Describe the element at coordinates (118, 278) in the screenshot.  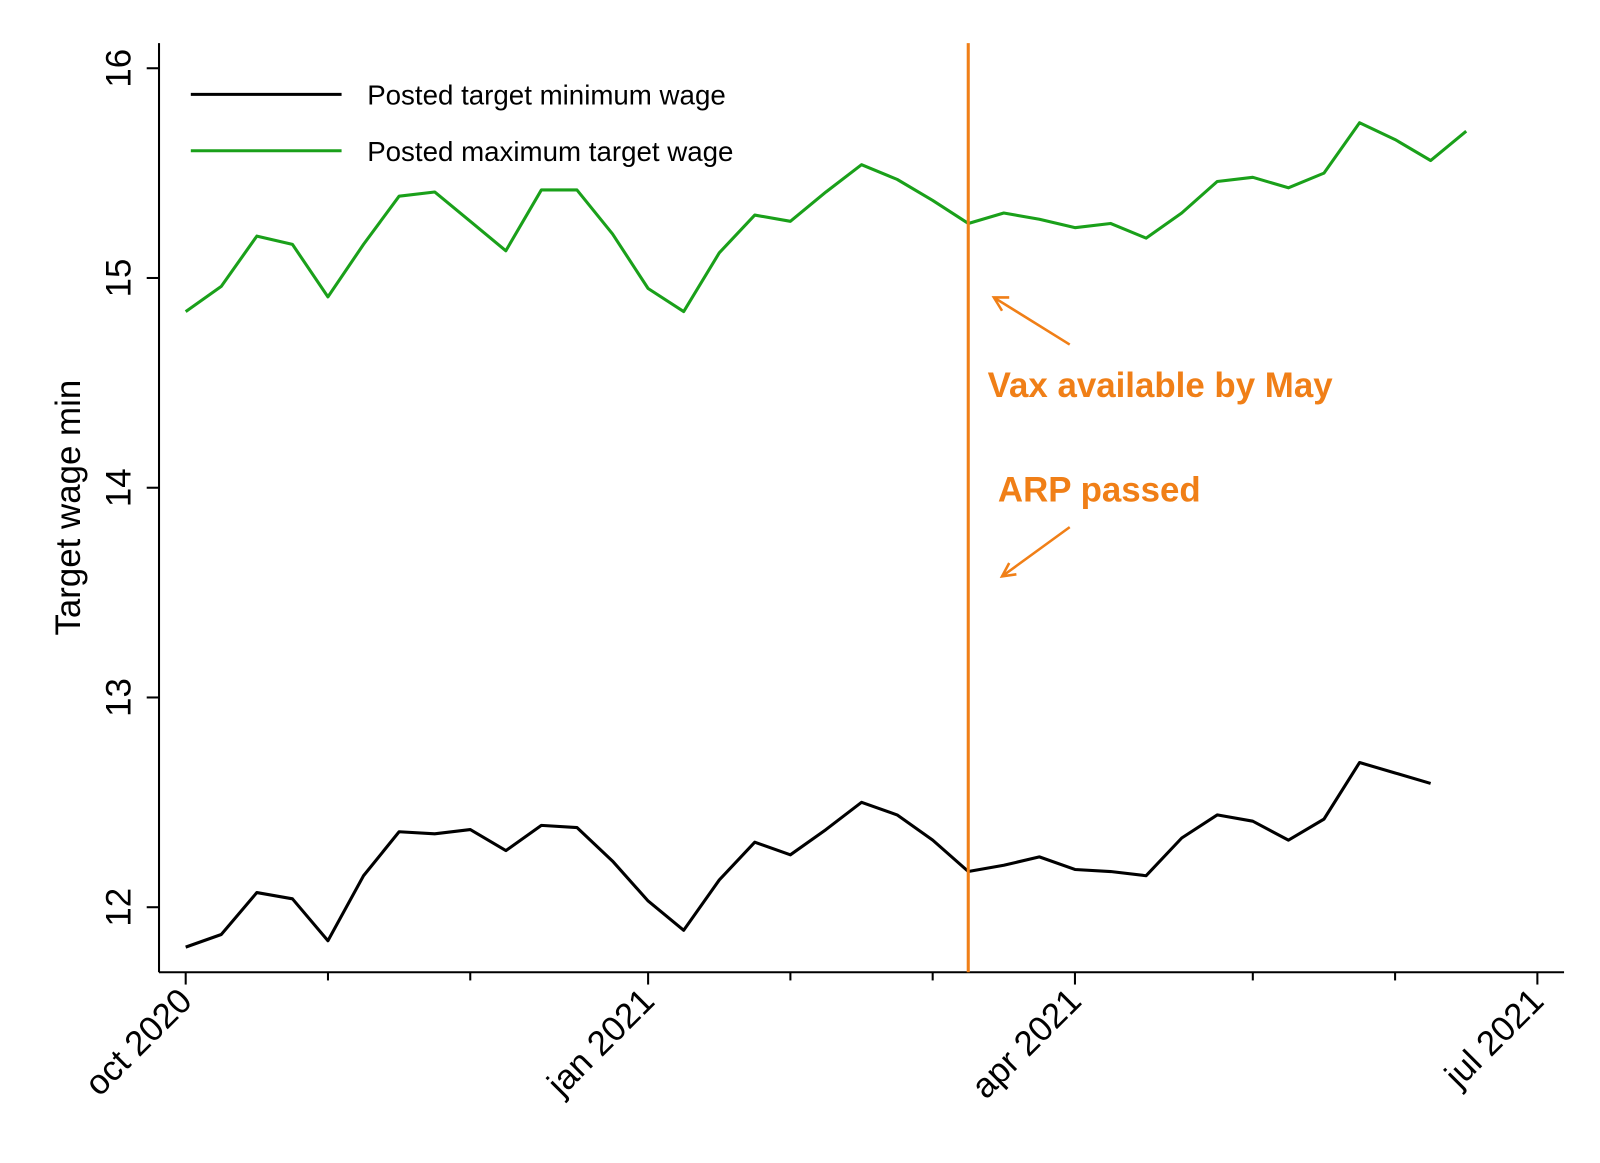
I see `y-tick-label: 15` at that location.